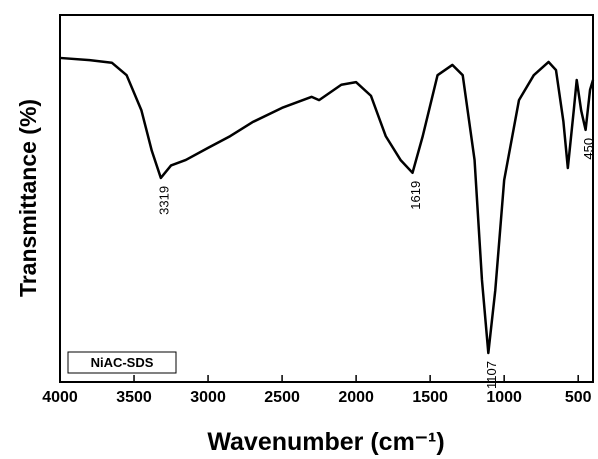 The height and width of the screenshot is (459, 598). I want to click on x-tick-label: 1000, so click(504, 397).